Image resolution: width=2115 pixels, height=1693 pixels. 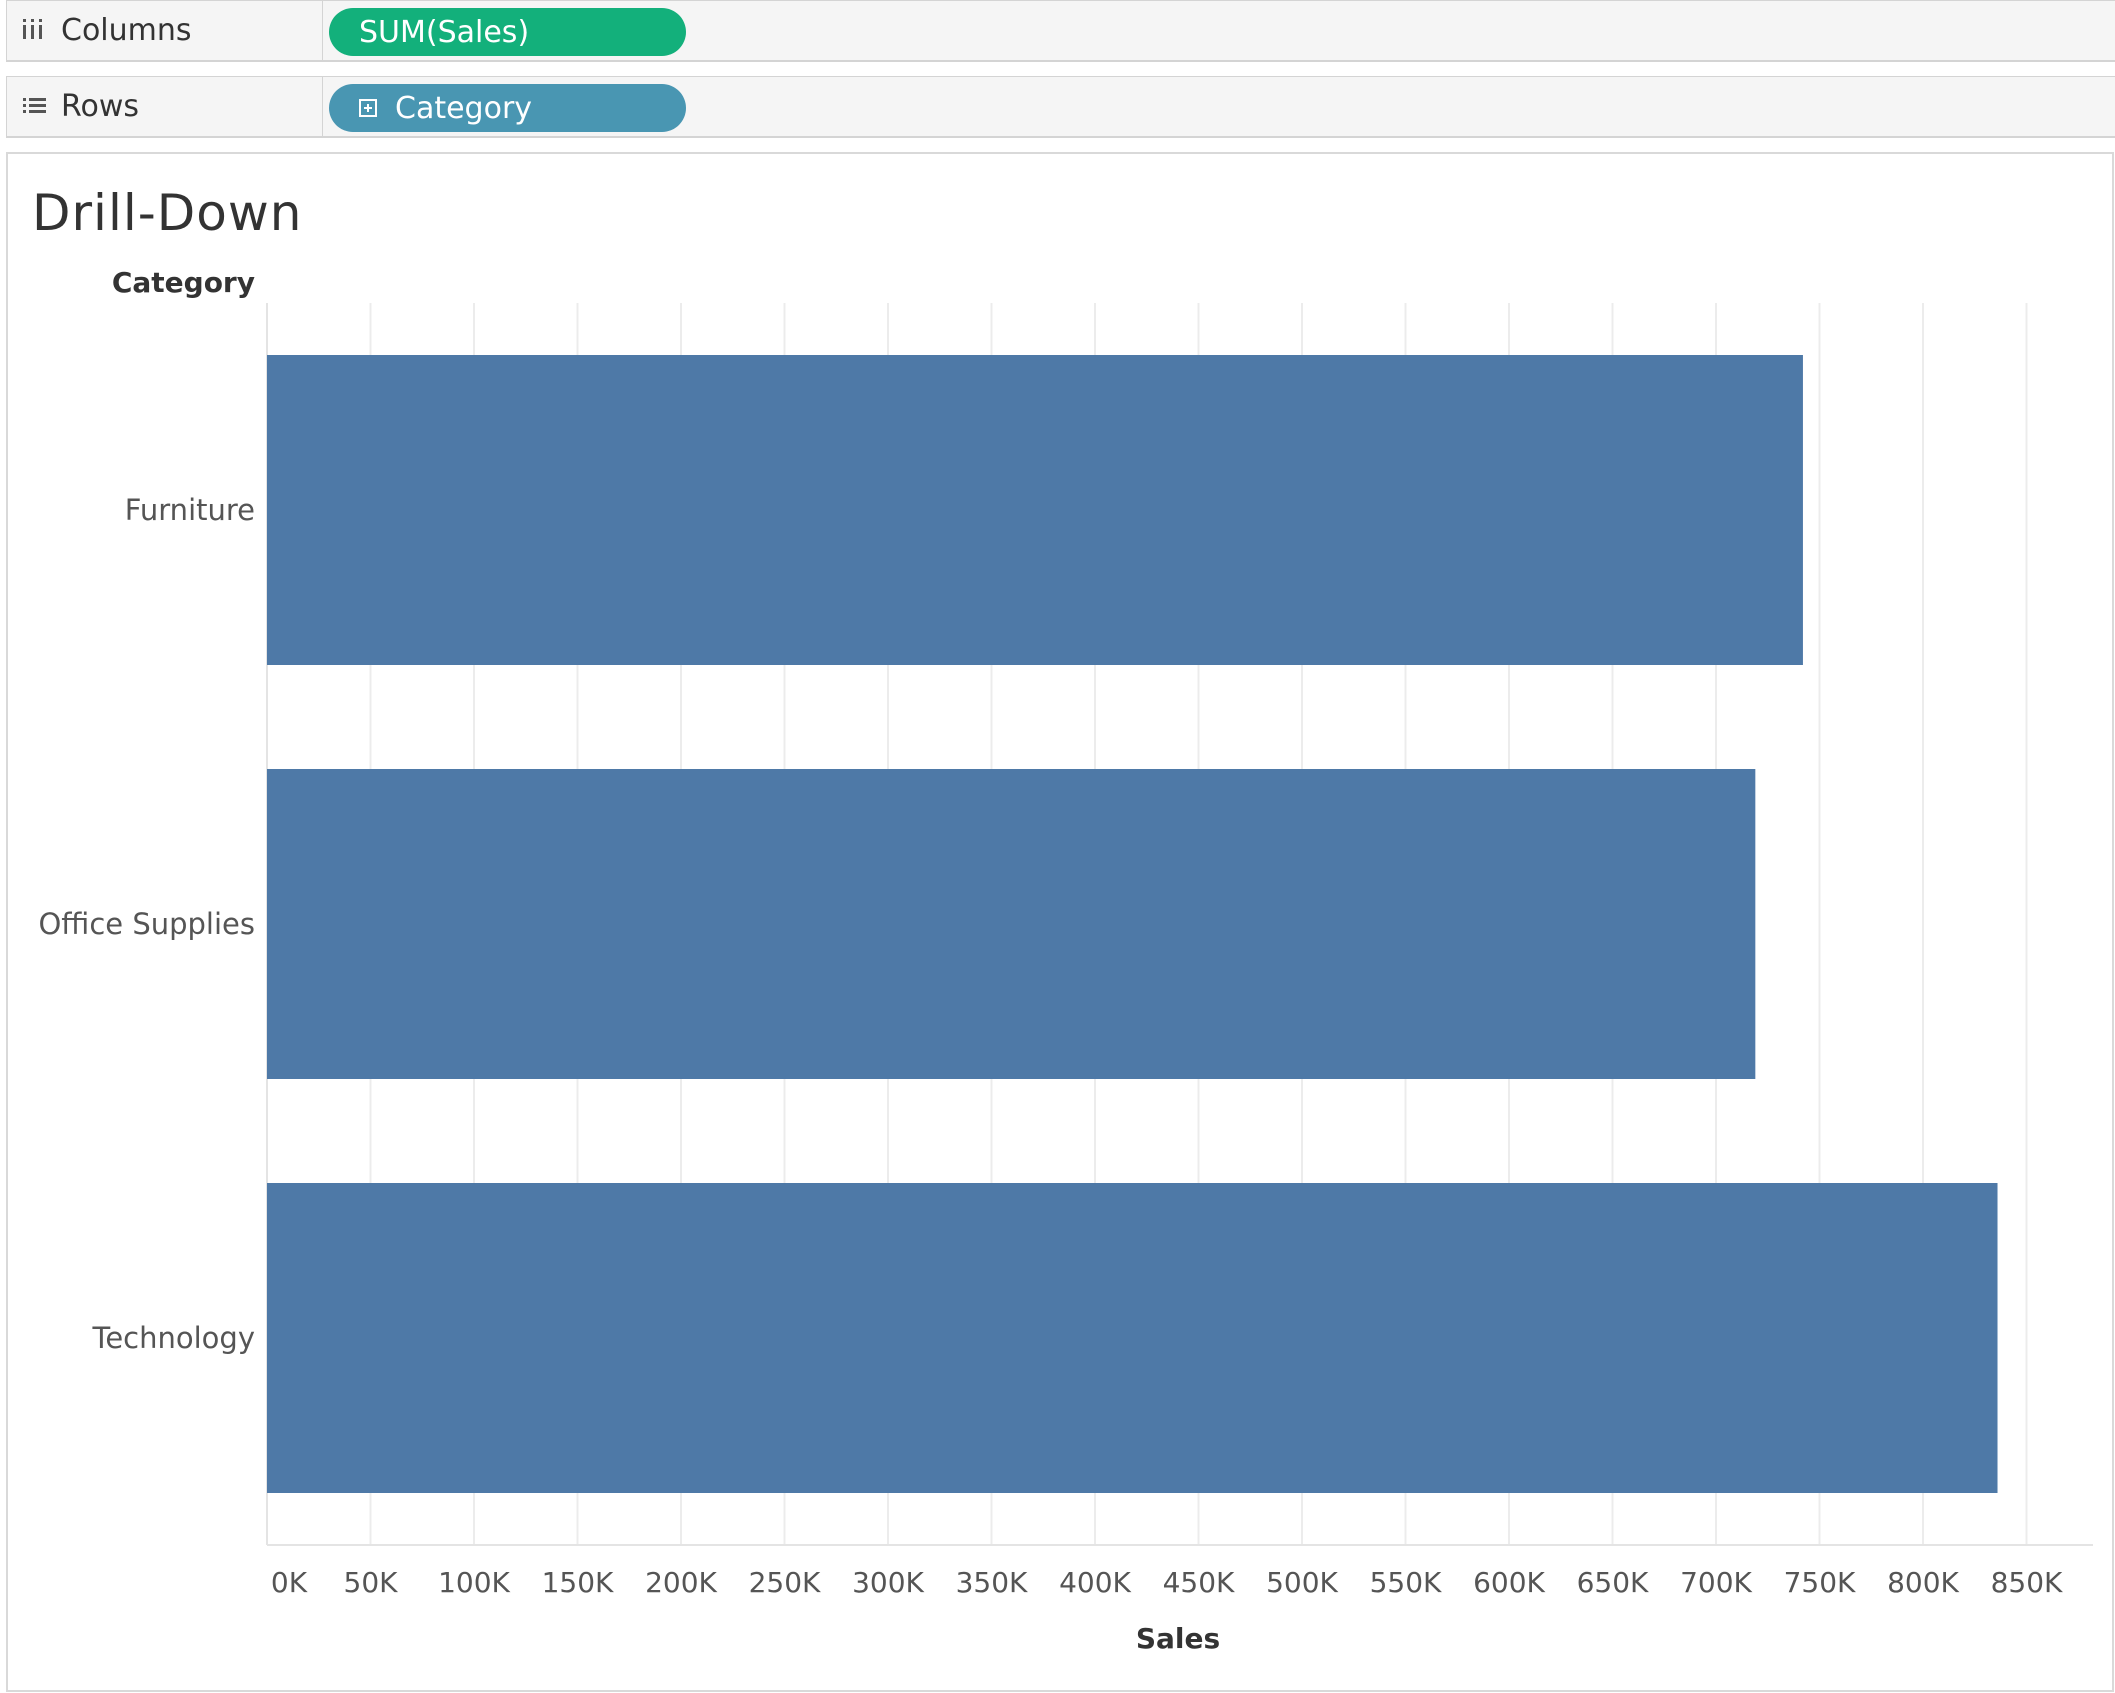 I want to click on x-tick-label: 100K, so click(x=474, y=1582).